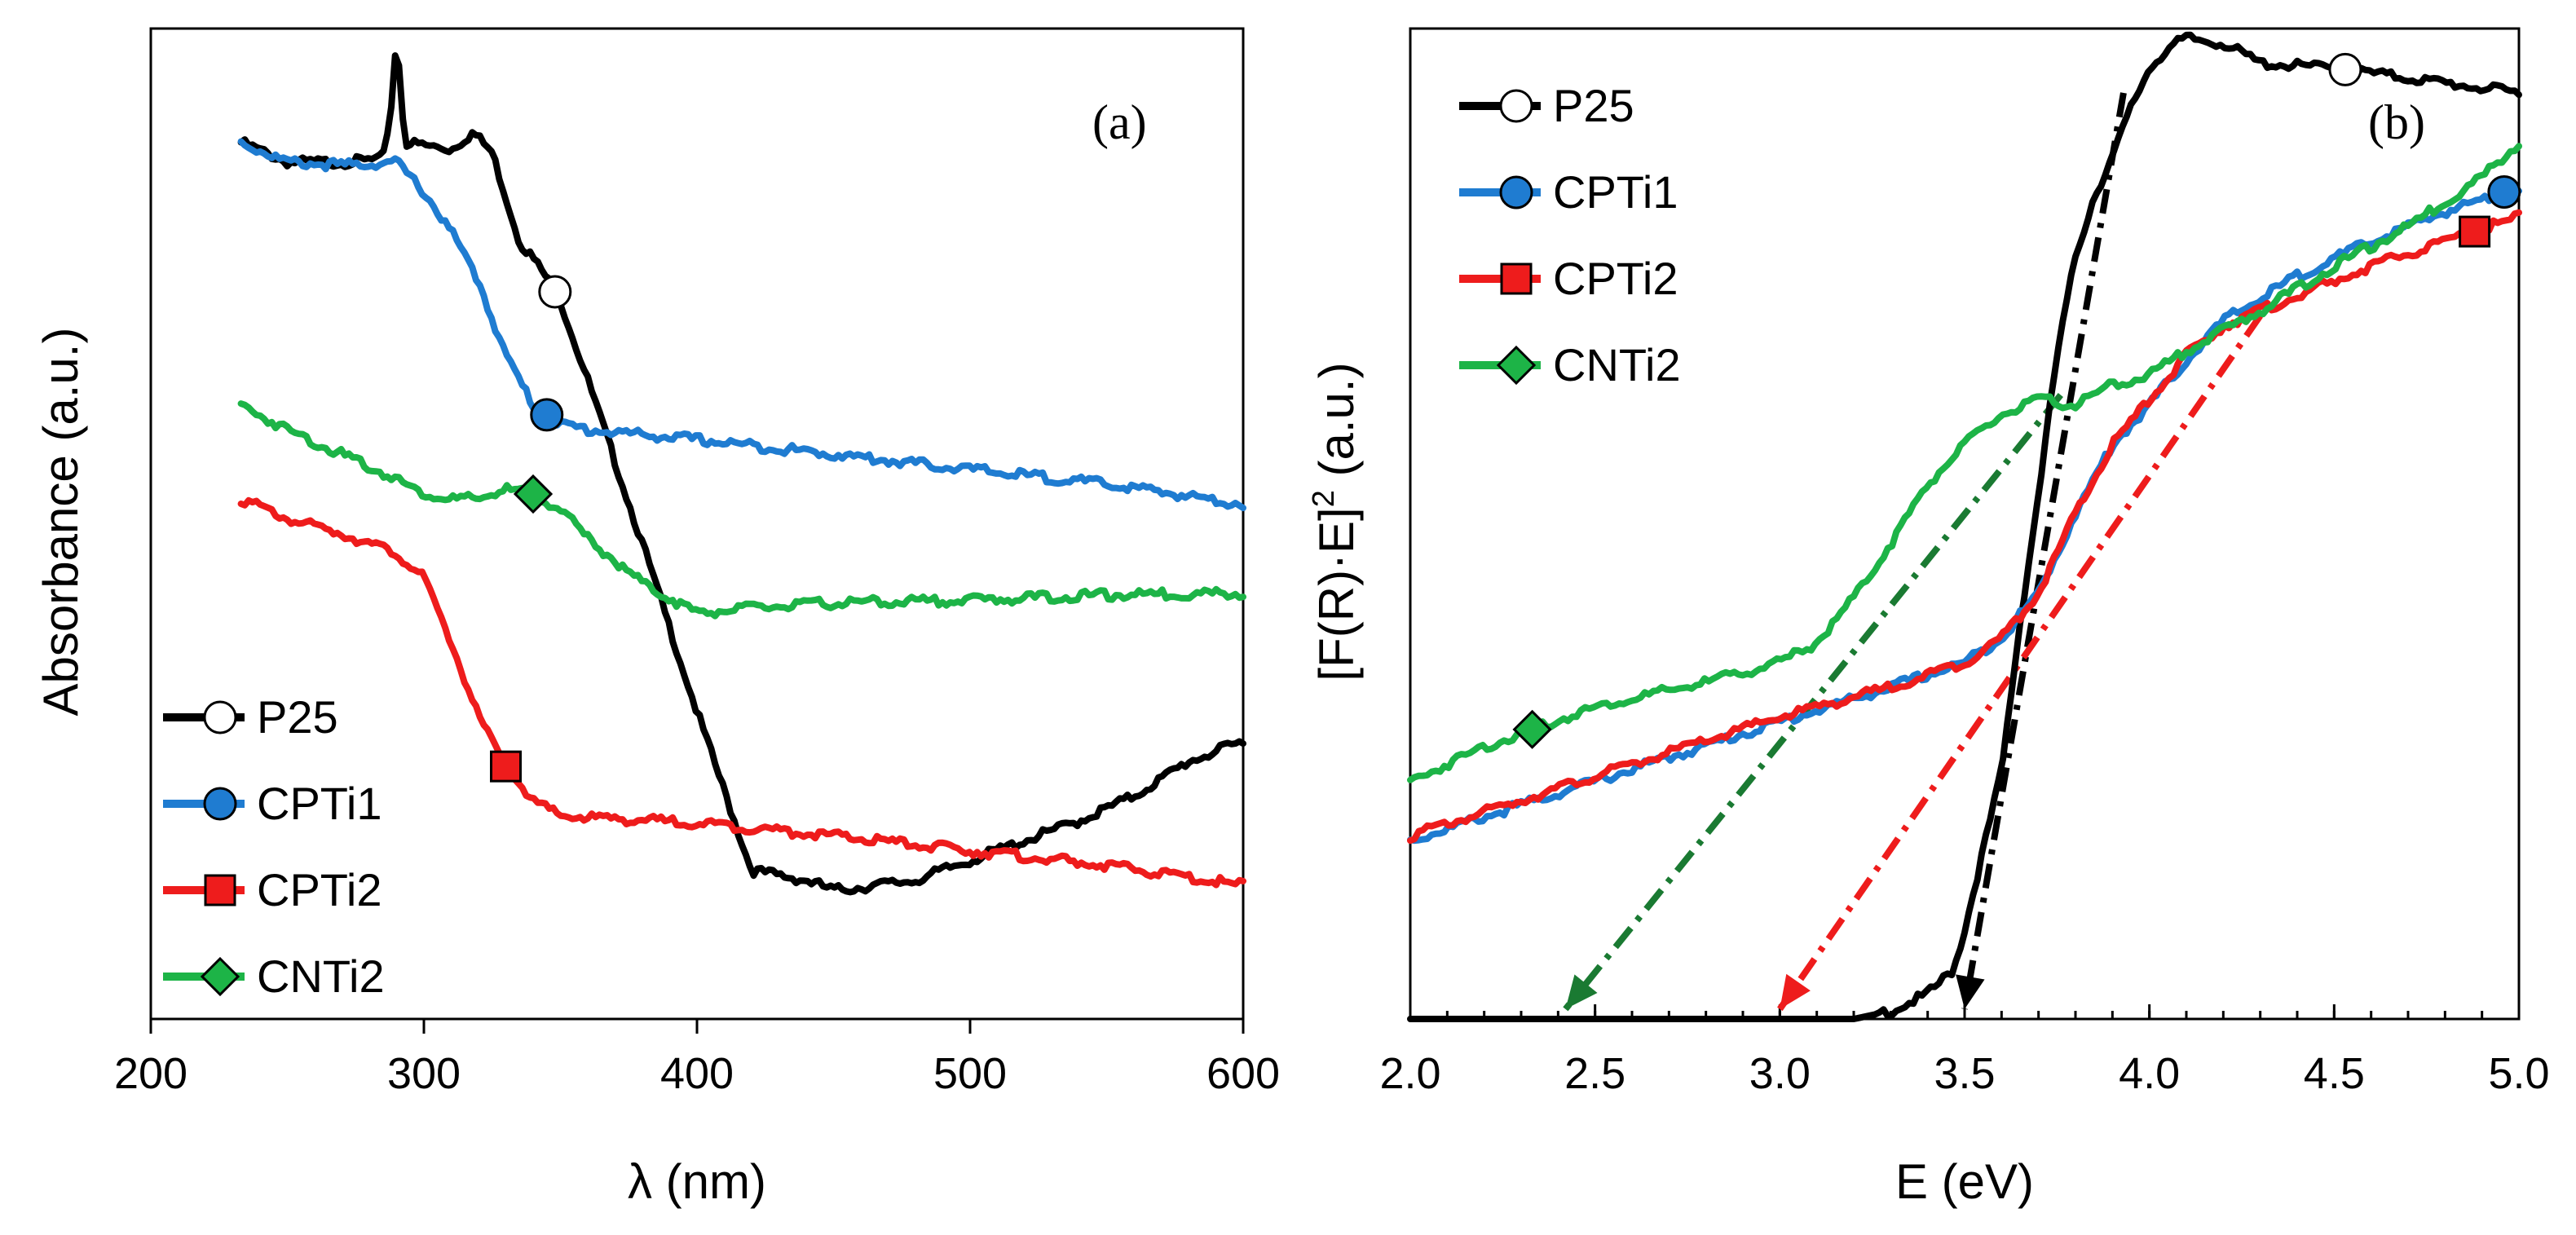 This screenshot has width=2576, height=1235. Describe the element at coordinates (531, 529) in the screenshot. I see `panel-a-markers` at that location.